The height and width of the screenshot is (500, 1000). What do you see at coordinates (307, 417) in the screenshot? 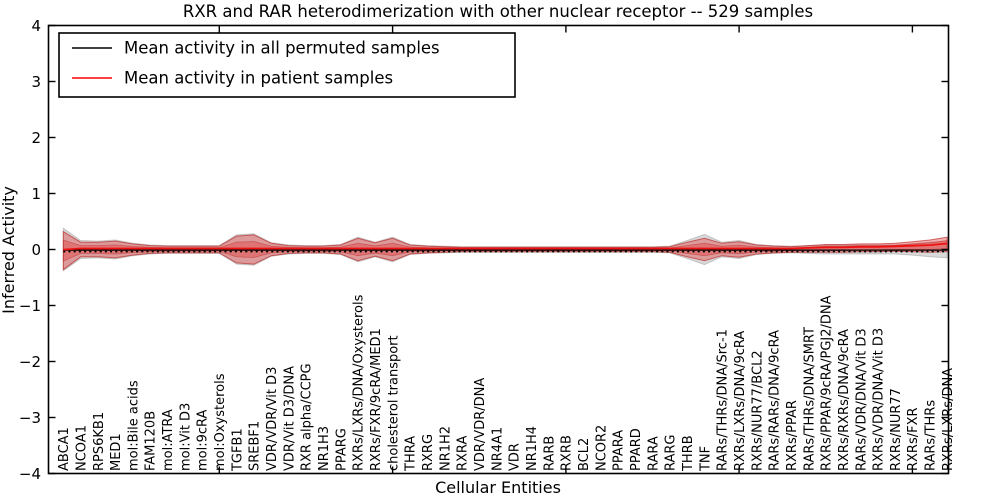
I see `x-category-label: RXR alpha/CCPG` at bounding box center [307, 417].